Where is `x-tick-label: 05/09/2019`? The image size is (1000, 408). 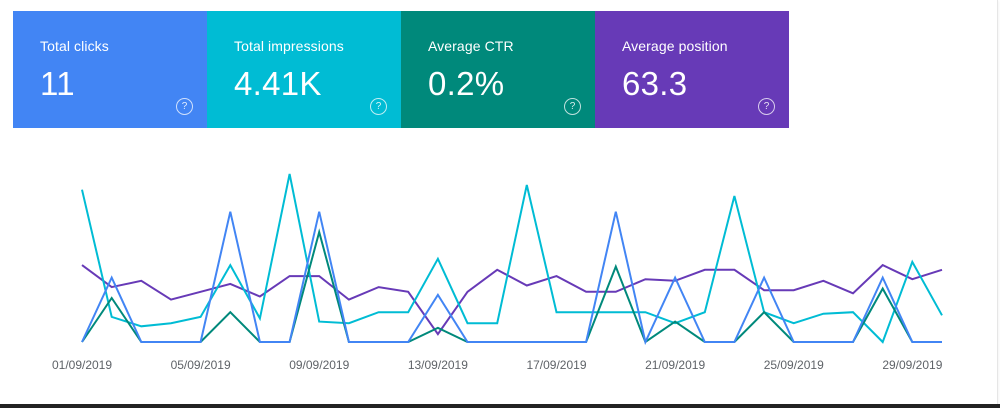 x-tick-label: 05/09/2019 is located at coordinates (201, 365).